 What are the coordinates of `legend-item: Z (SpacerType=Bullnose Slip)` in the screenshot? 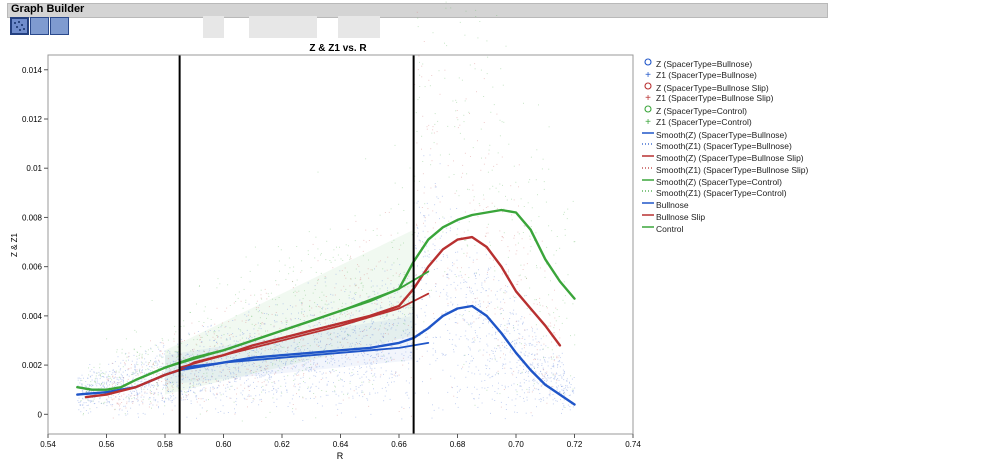 It's located at (705, 87).